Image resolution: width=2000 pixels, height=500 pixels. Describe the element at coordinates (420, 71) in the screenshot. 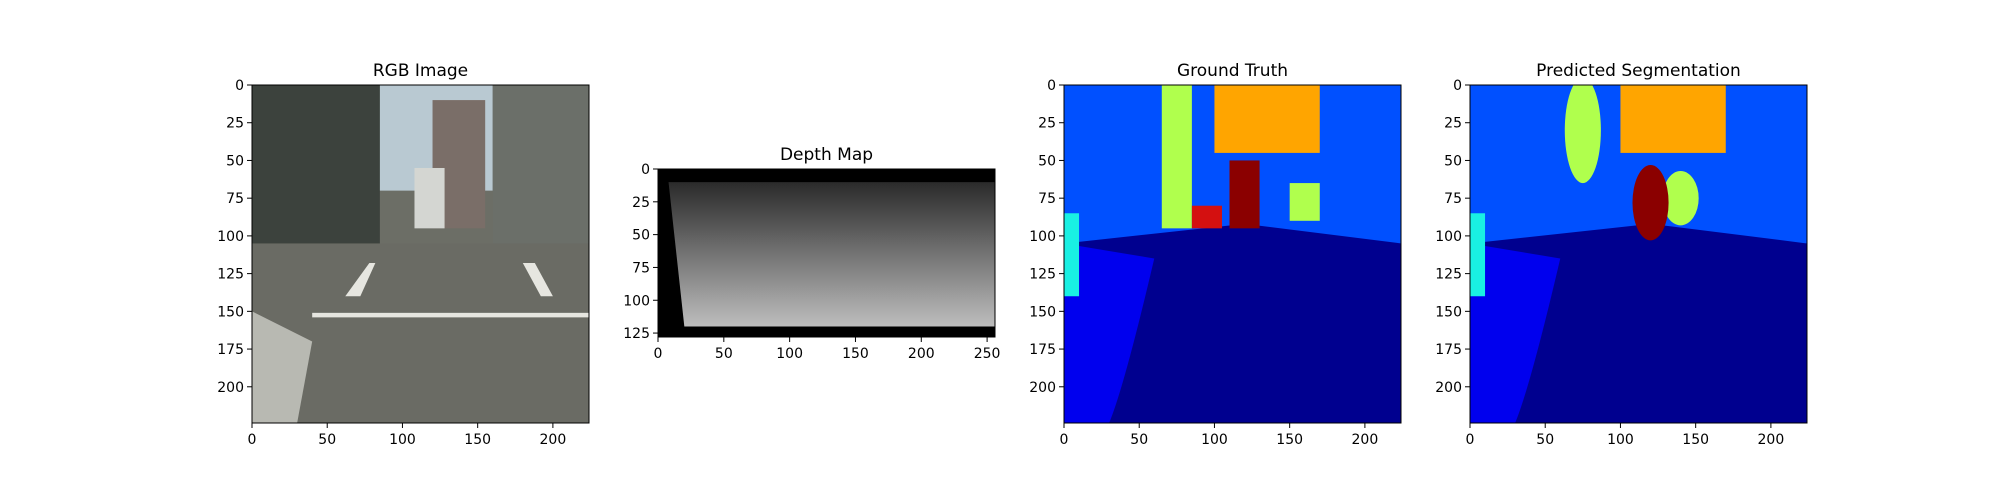

I see `panel-title: RGB Image` at that location.